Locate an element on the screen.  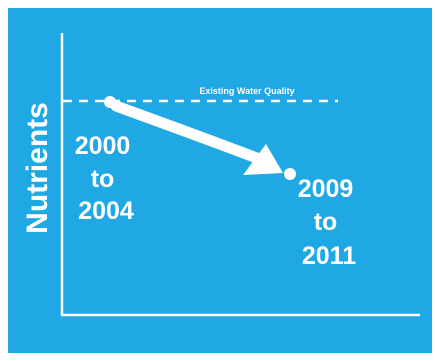
y-axis-label: Nutrients is located at coordinates (37, 168).